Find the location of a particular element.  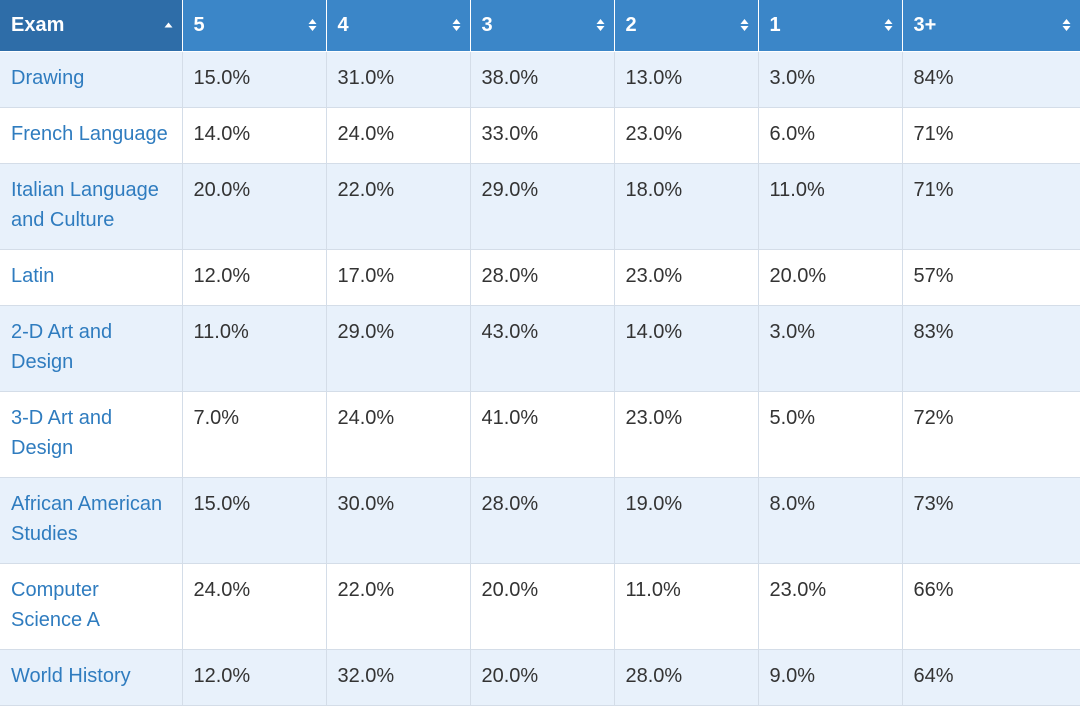

score-1-cell: 5.0% is located at coordinates (830, 434).